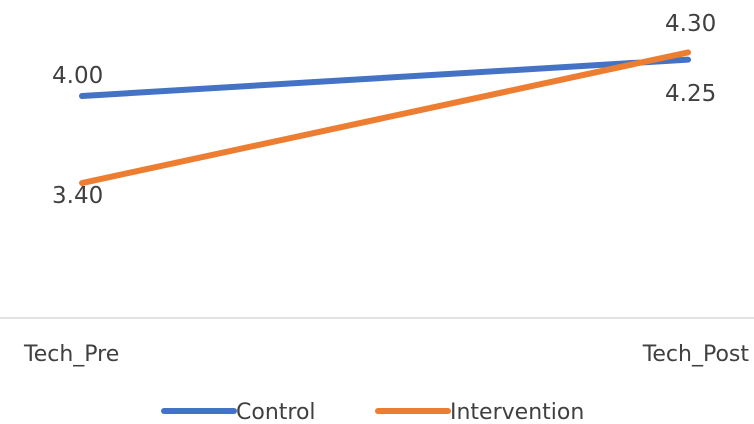  What do you see at coordinates (71, 354) in the screenshot?
I see `x-tick-label-tech-pre: Tech_Pre` at bounding box center [71, 354].